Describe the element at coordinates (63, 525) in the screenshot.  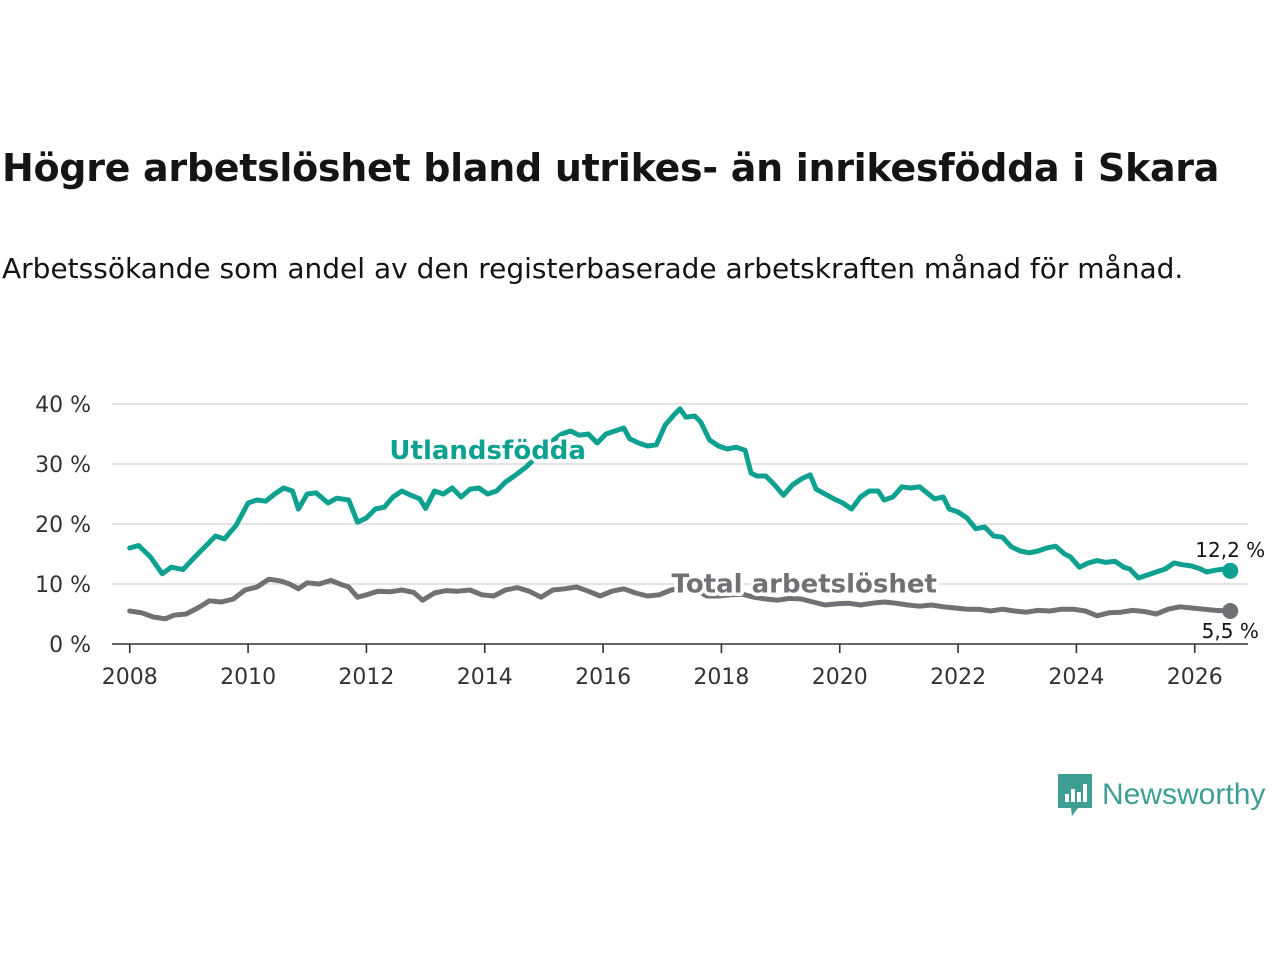
I see `y-tick-label: 20 %` at that location.